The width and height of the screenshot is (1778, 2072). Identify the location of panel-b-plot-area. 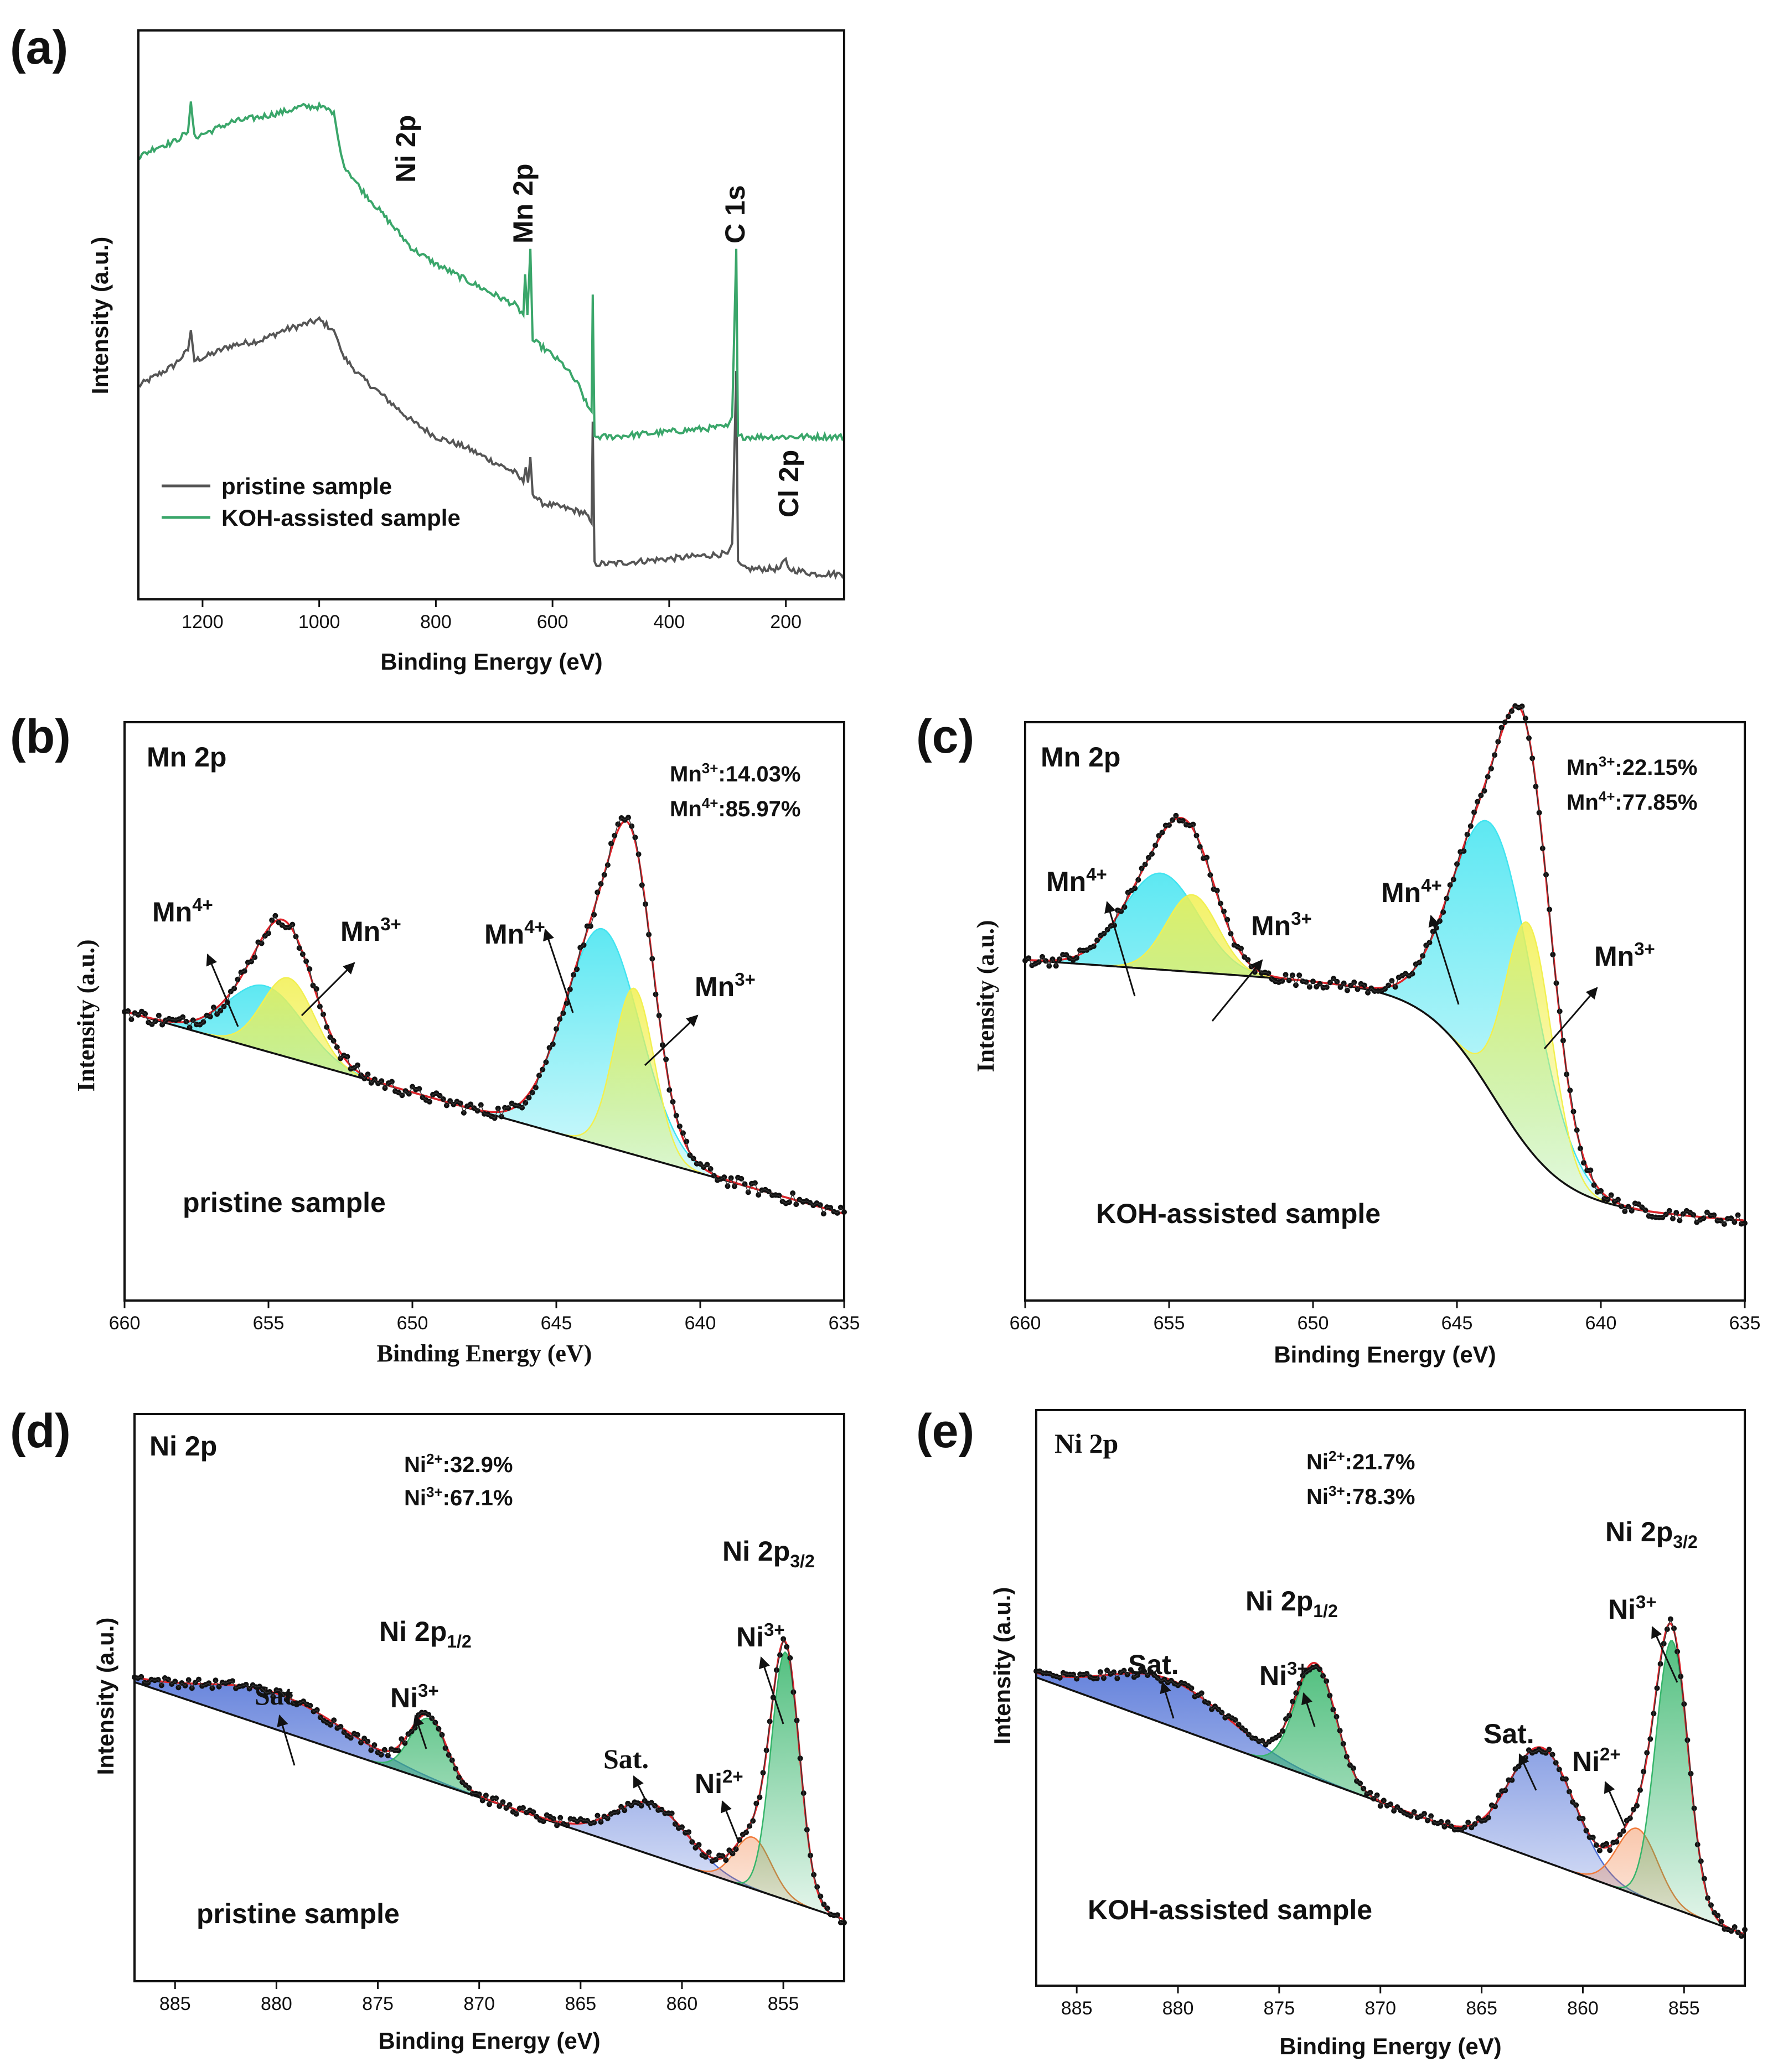
(484, 1016).